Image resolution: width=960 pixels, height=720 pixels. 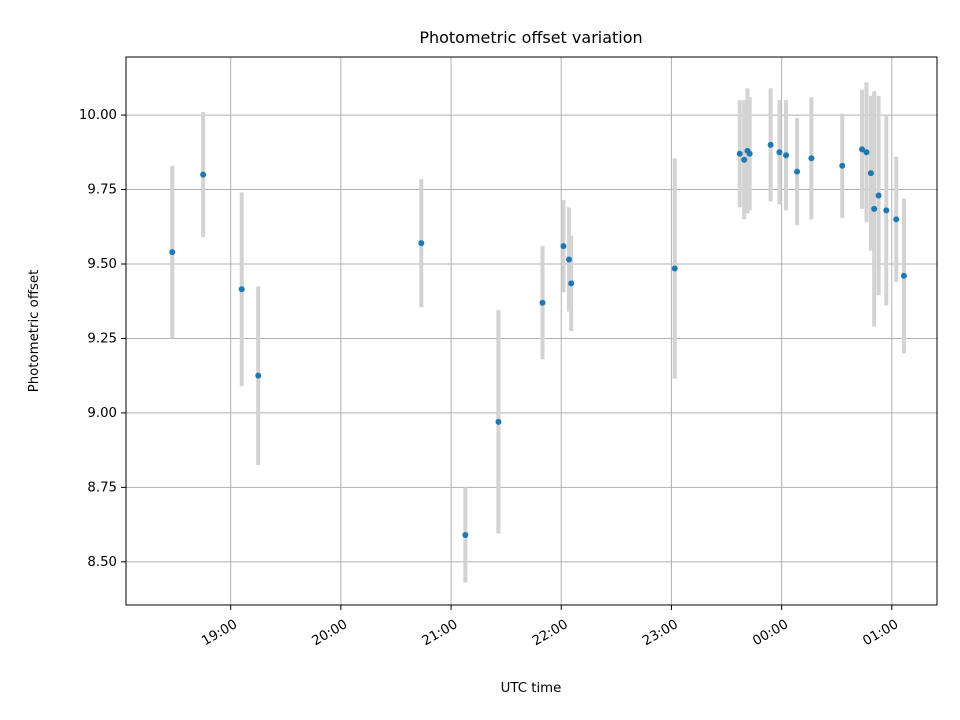 I want to click on y-tick-label: 9.75, so click(x=102, y=190).